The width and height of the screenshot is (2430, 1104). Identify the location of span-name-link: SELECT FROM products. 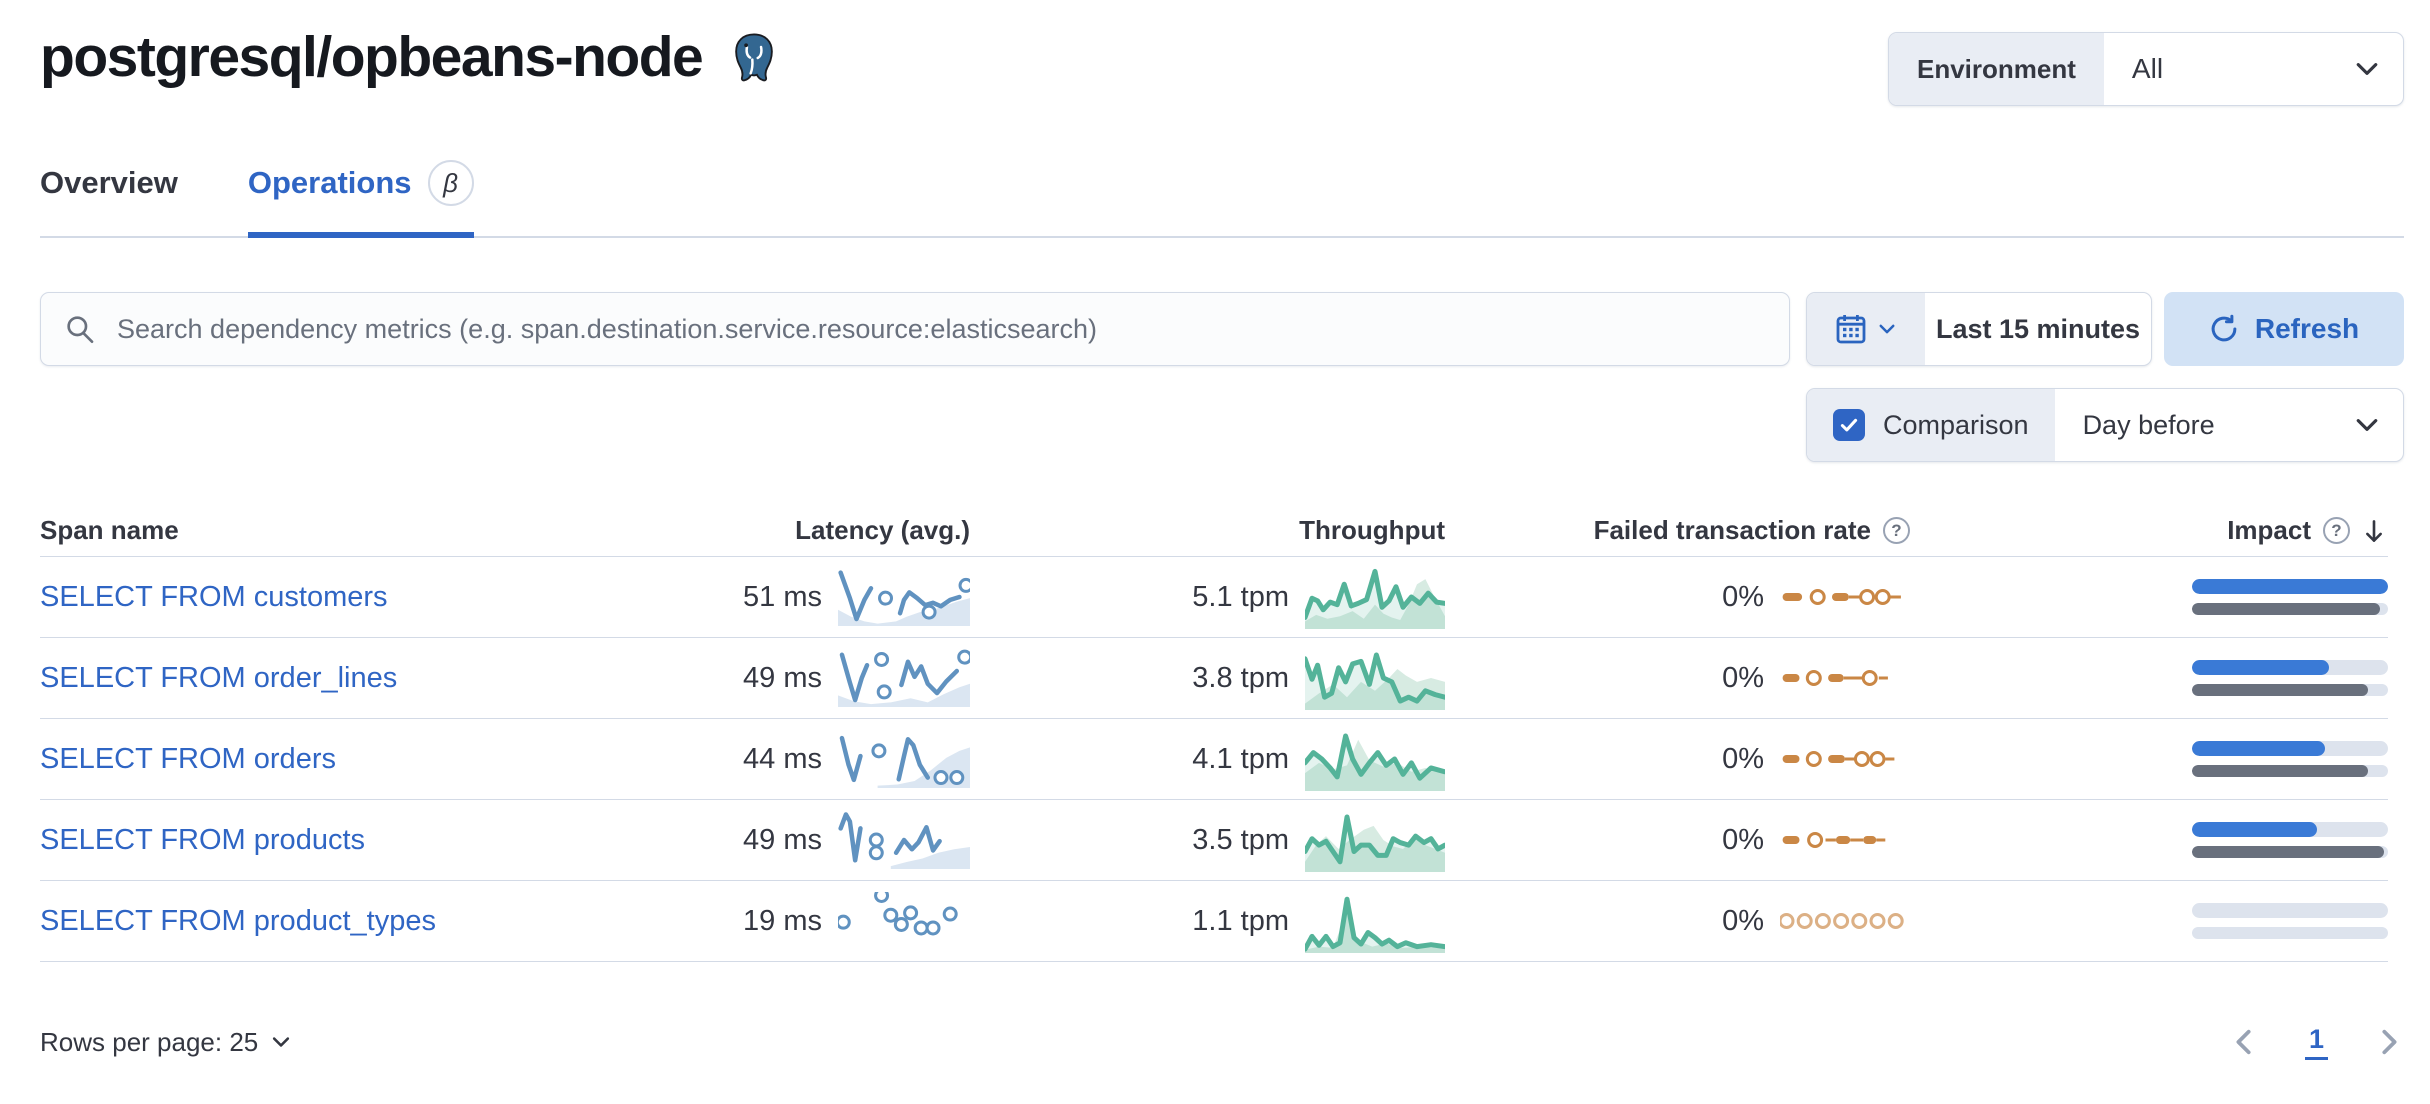
(203, 839).